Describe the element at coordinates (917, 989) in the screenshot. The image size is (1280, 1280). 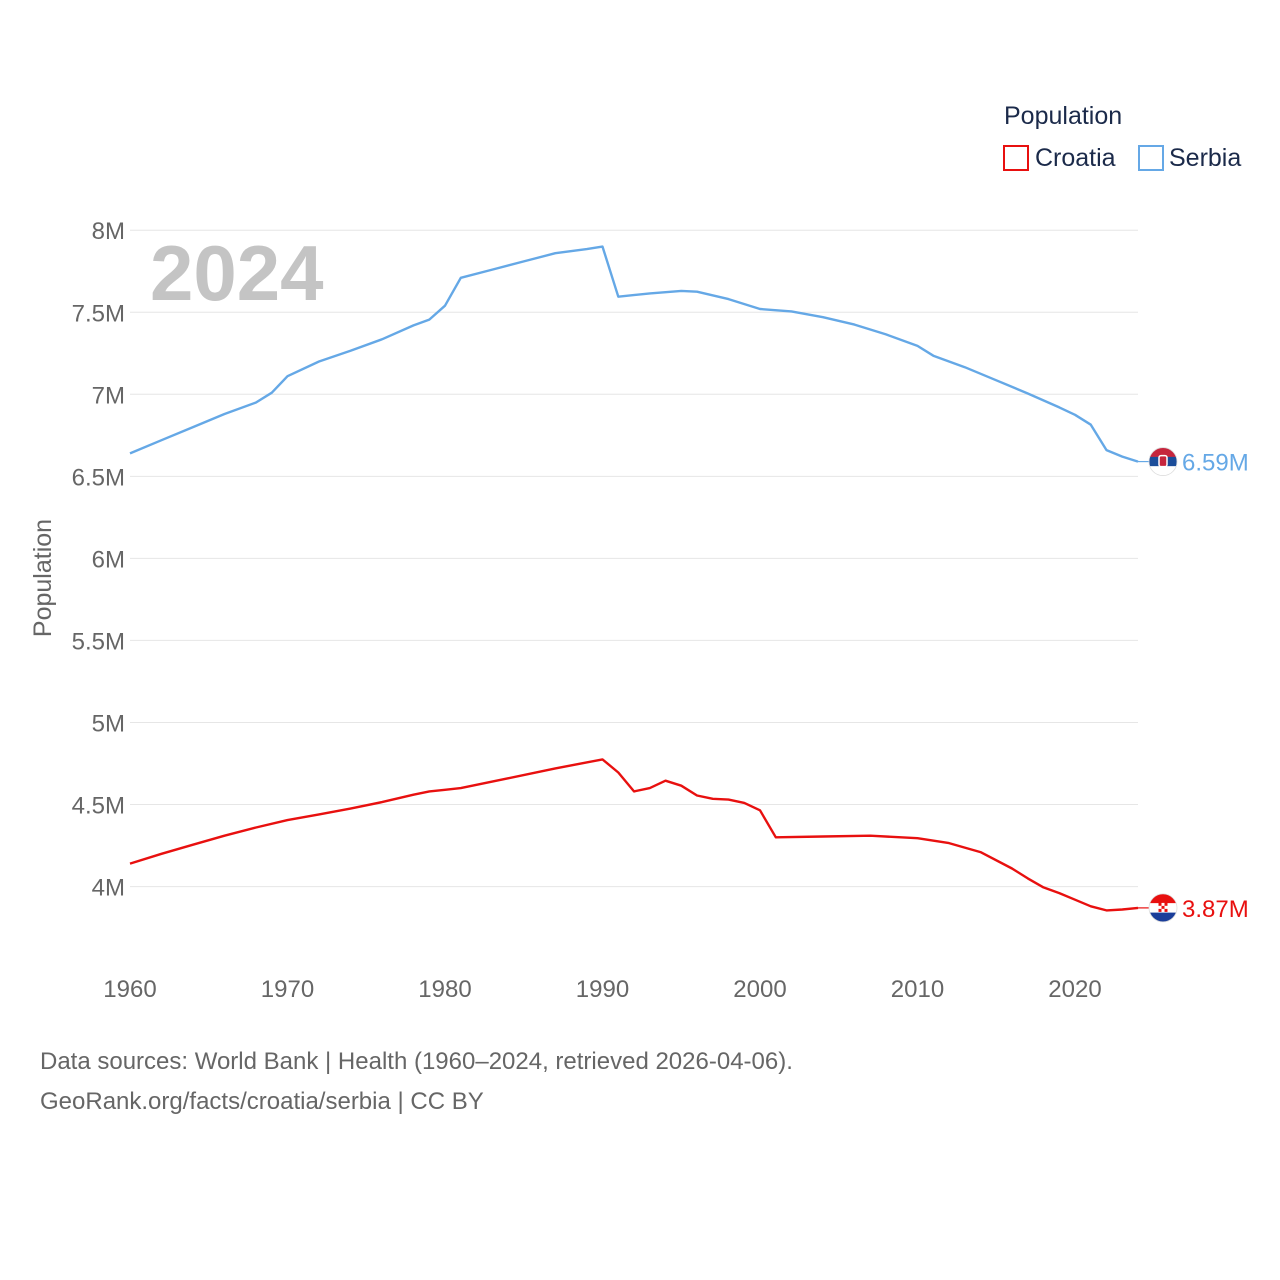
I see `x-tick-label: 2010` at that location.